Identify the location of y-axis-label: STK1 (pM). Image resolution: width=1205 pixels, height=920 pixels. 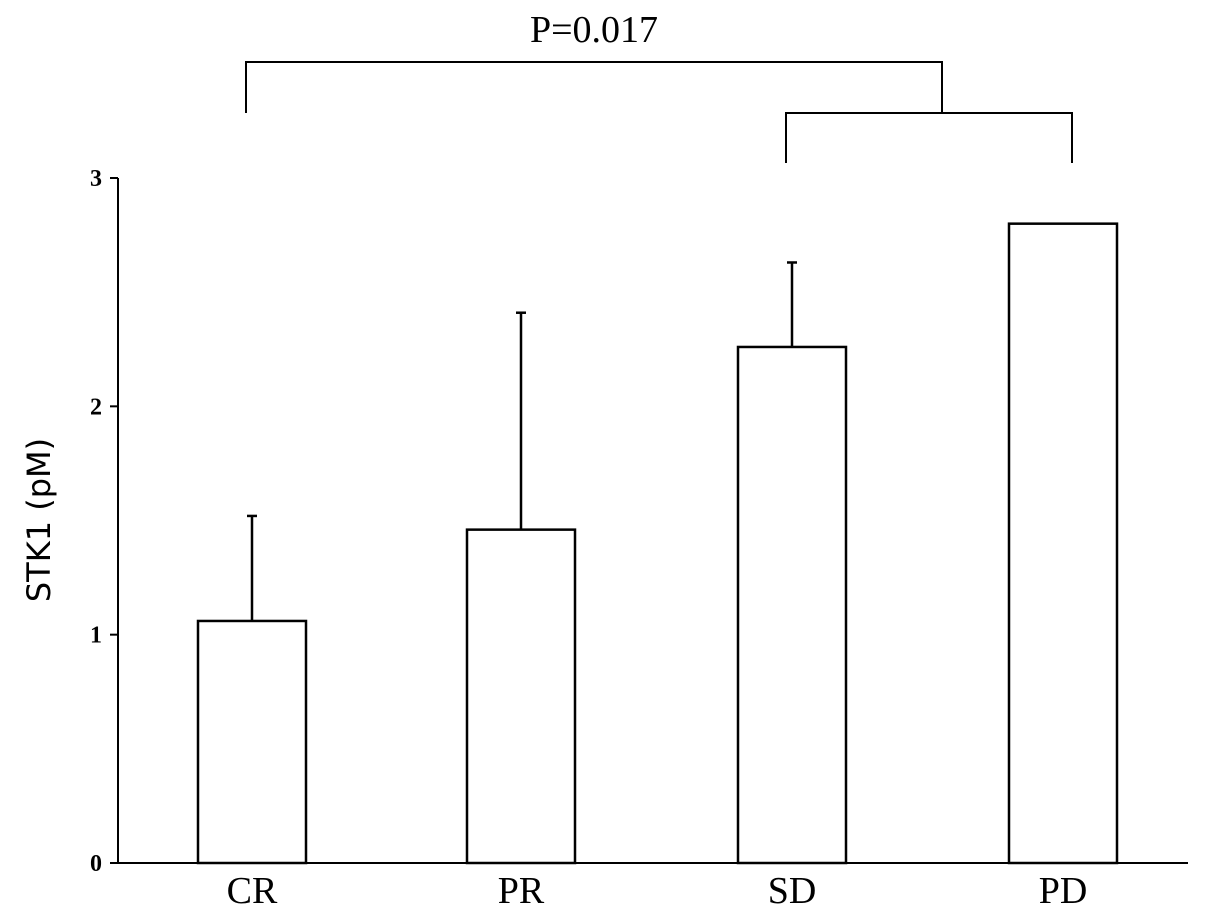
(39, 520).